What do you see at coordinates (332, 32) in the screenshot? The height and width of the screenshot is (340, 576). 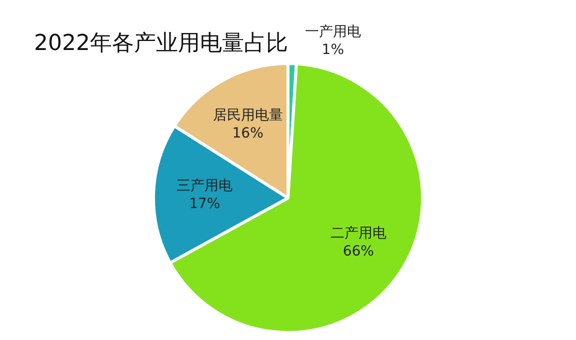 I see `slice-label: 一产用电` at bounding box center [332, 32].